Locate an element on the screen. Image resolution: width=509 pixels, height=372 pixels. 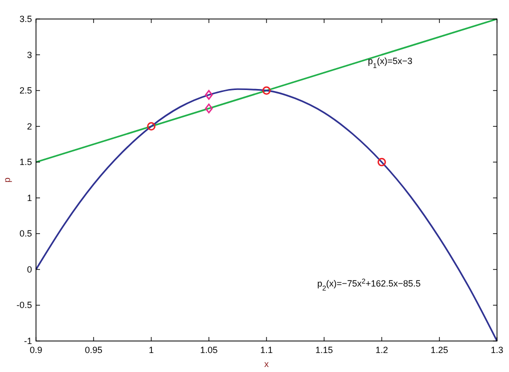
annotation: p$_{1}$(x)=5x−3 is located at coordinates (390, 63).